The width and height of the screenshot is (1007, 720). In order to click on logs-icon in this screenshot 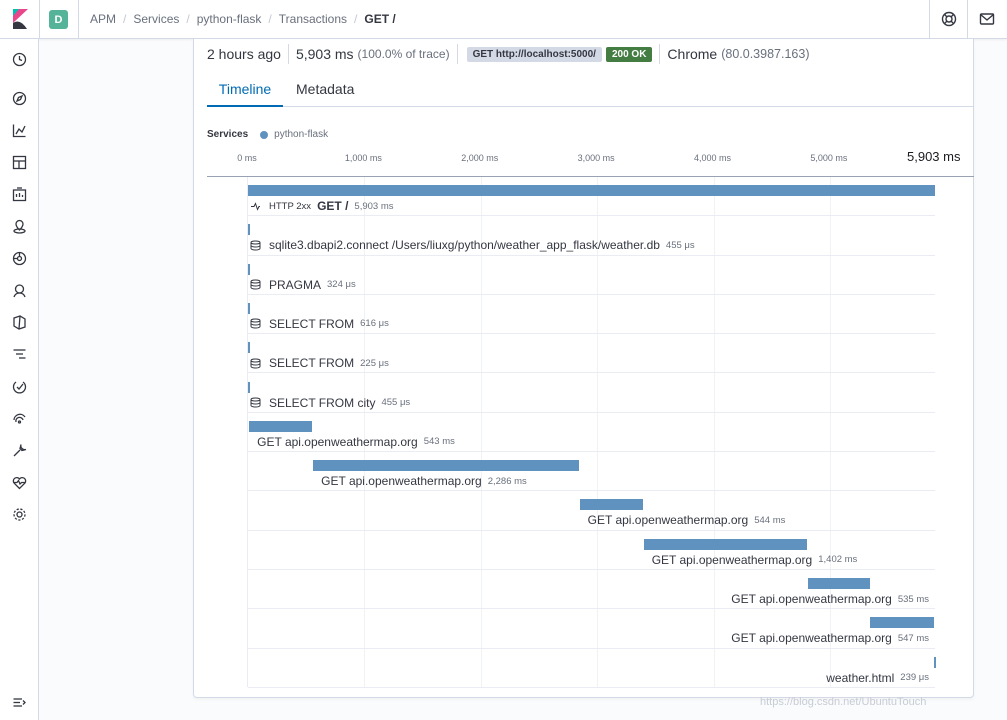, I will do `click(19, 322)`.